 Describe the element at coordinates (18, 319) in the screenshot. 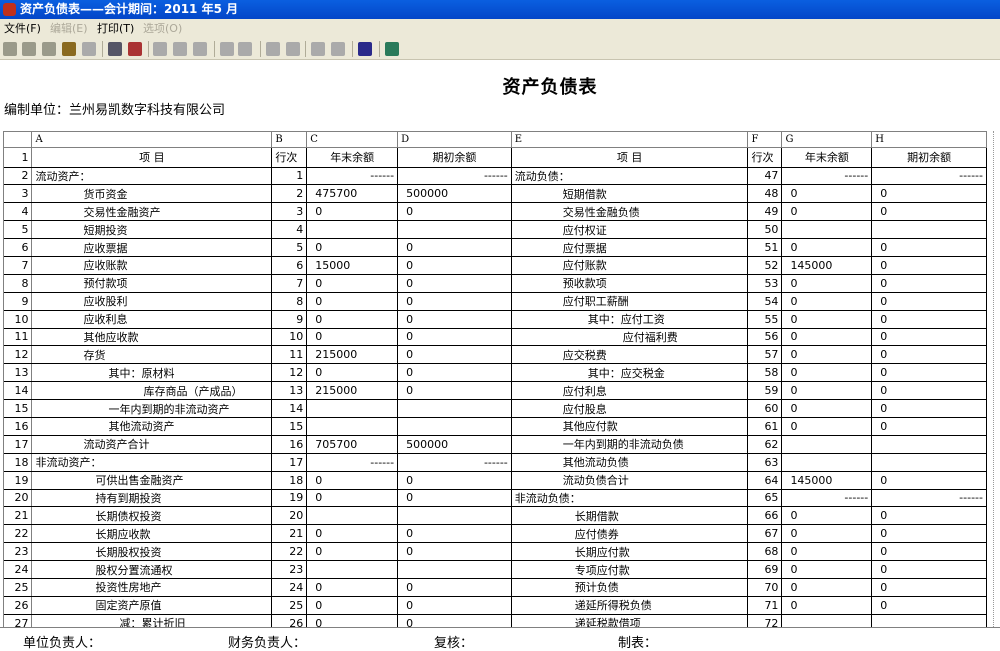

I see `row-number: 10` at that location.